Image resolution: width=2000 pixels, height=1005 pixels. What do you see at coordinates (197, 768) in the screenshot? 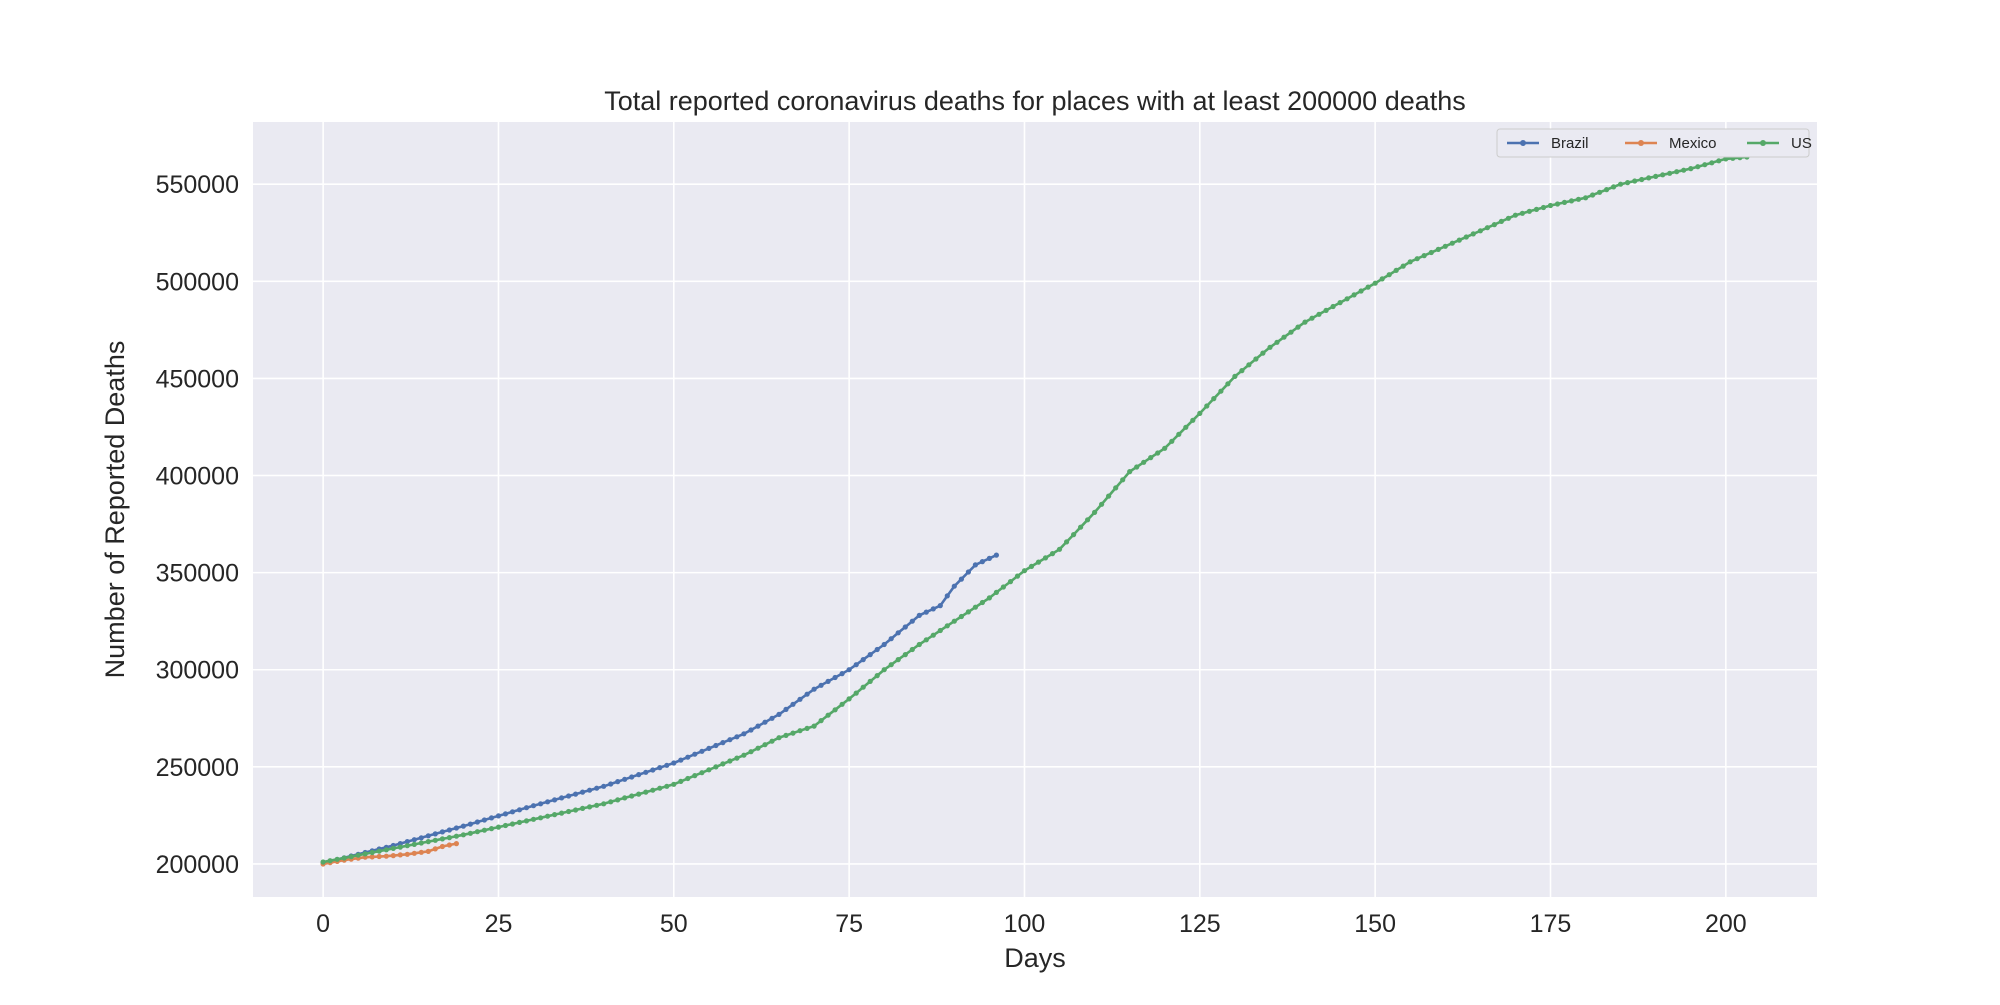
I see `y-tick-label: 250000` at bounding box center [197, 768].